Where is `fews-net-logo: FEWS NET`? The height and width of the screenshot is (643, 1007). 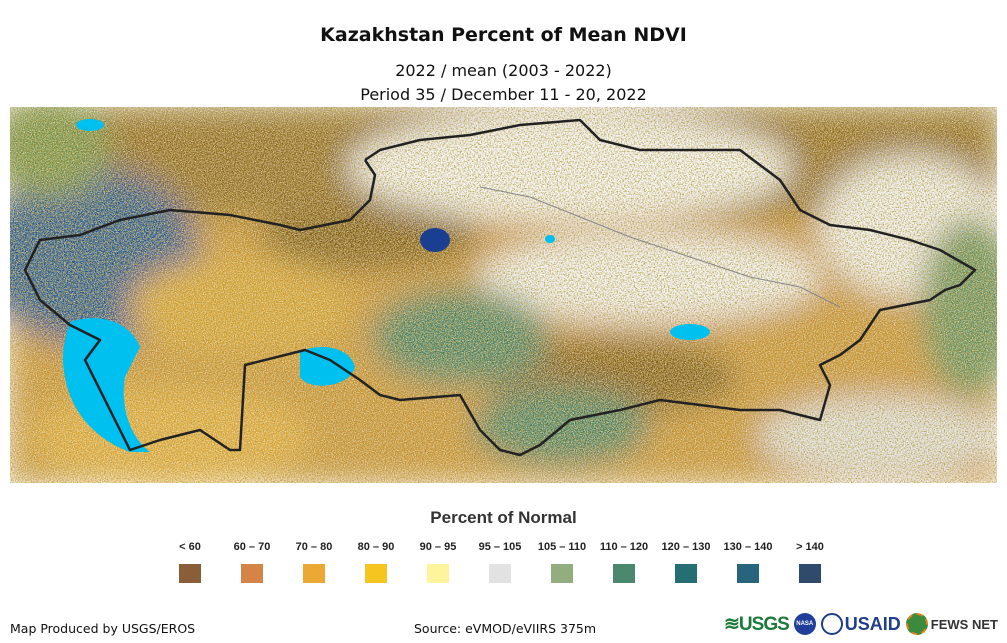
fews-net-logo: FEWS NET is located at coordinates (951, 624).